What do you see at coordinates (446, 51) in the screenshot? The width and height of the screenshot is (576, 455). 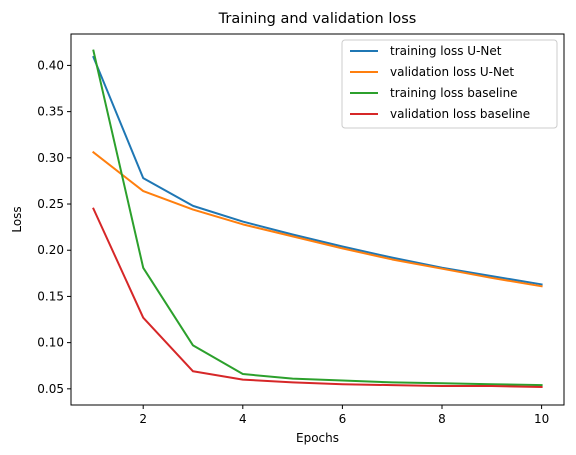 I see `legend-label-1: training loss U-Net` at bounding box center [446, 51].